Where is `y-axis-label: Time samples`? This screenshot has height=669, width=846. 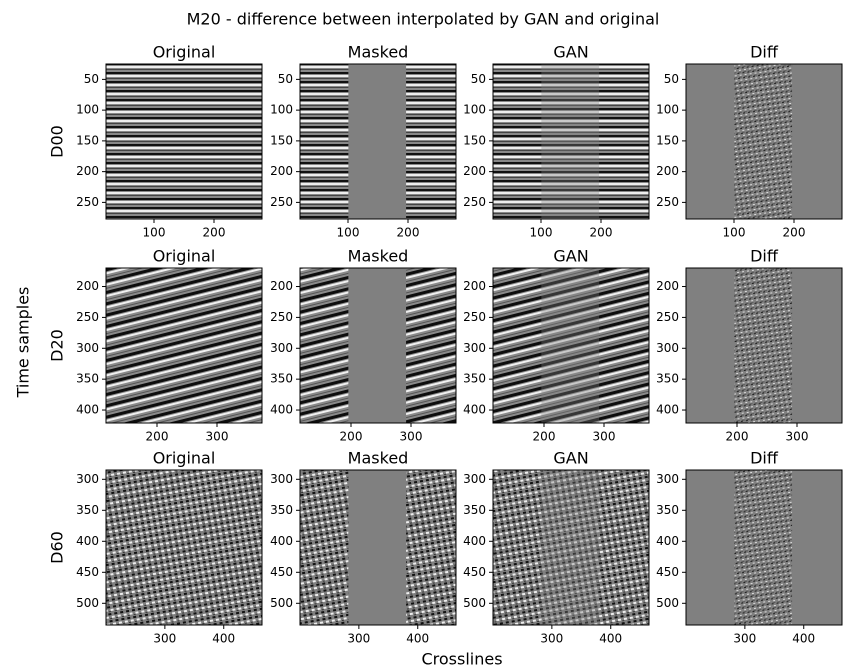
y-axis-label: Time samples is located at coordinates (23, 343).